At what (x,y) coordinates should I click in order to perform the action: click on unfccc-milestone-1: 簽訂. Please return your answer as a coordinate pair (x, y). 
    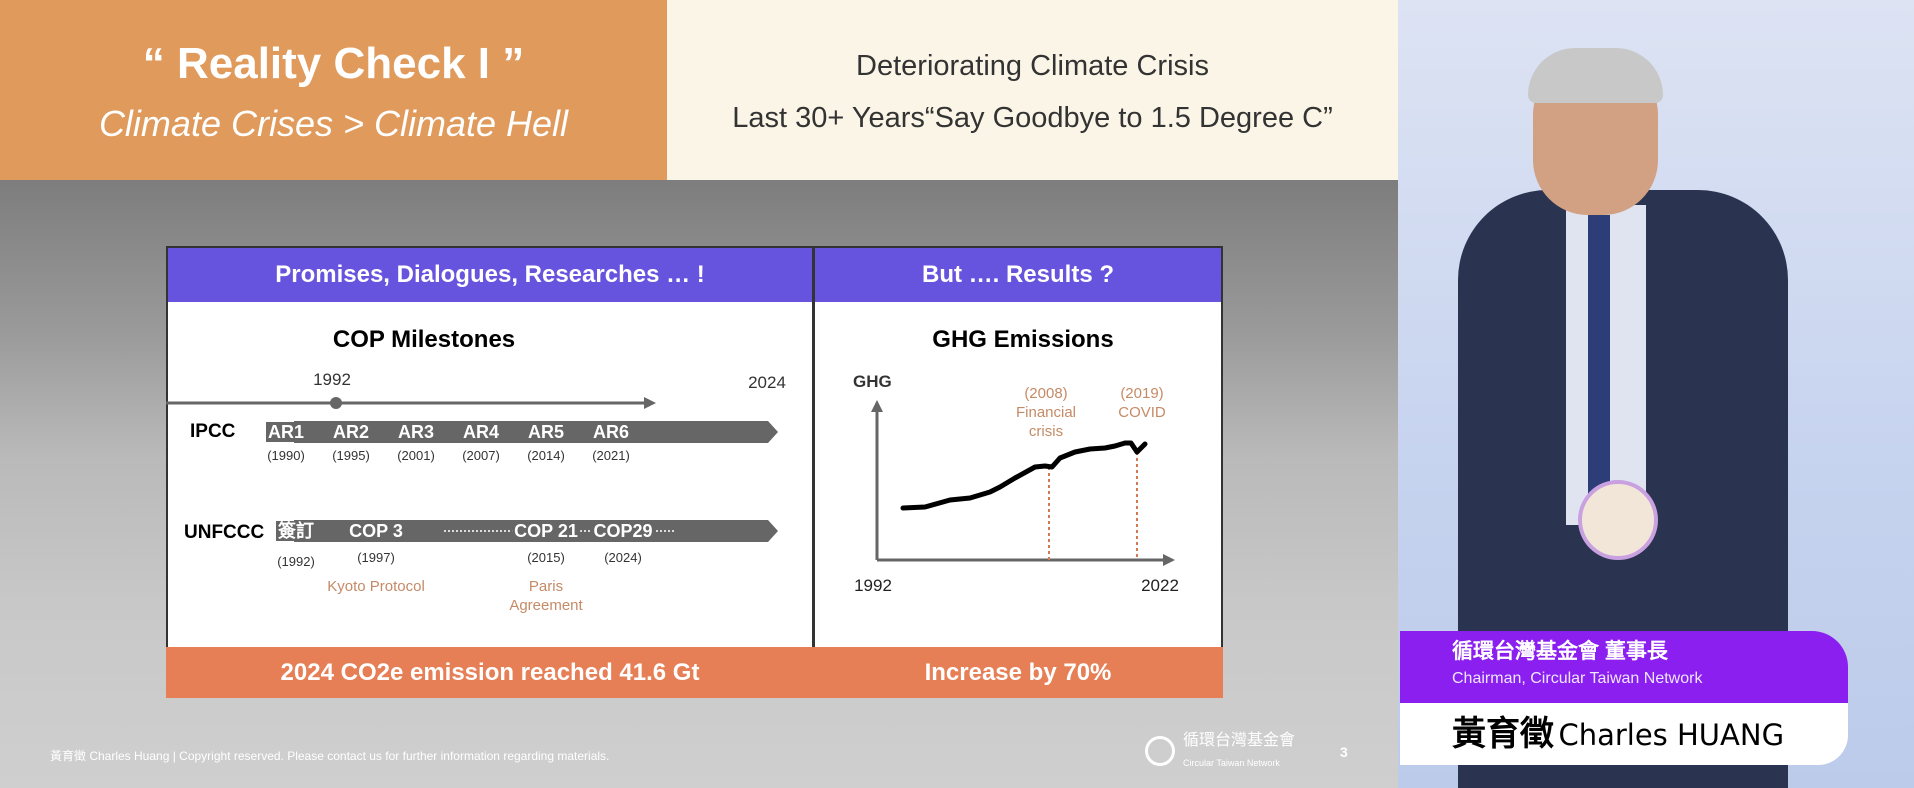
    Looking at the image, I should click on (296, 531).